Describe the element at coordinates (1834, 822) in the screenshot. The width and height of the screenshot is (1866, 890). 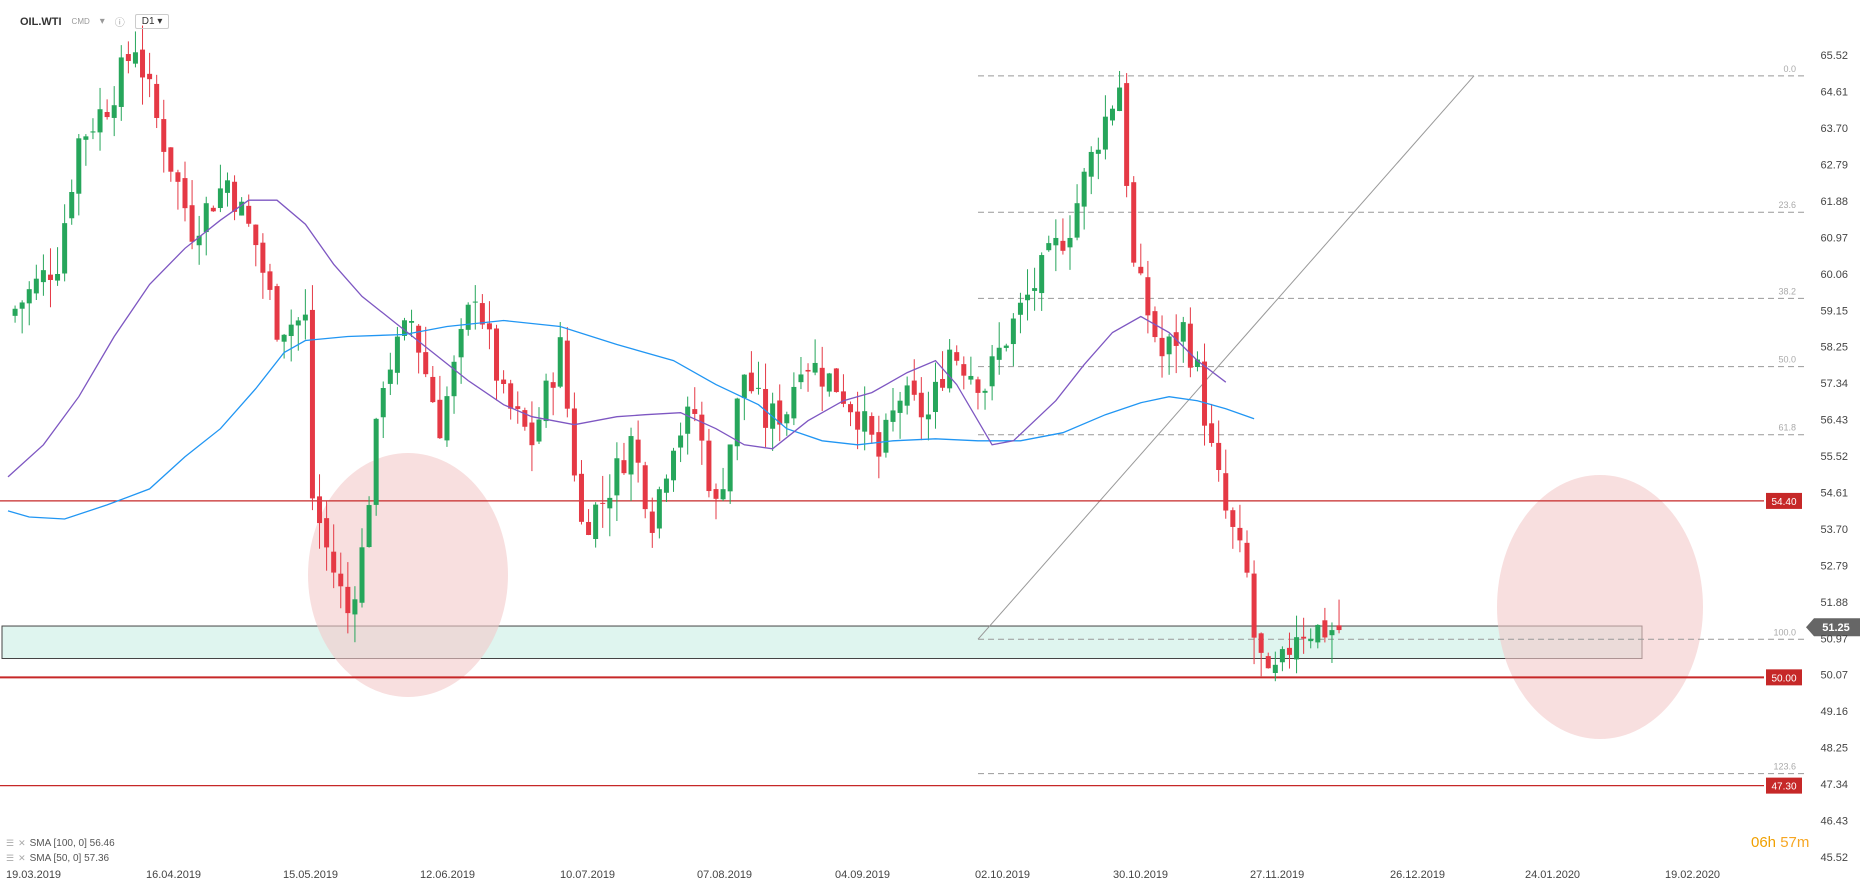
I see `y-tick-label: 46.43` at that location.